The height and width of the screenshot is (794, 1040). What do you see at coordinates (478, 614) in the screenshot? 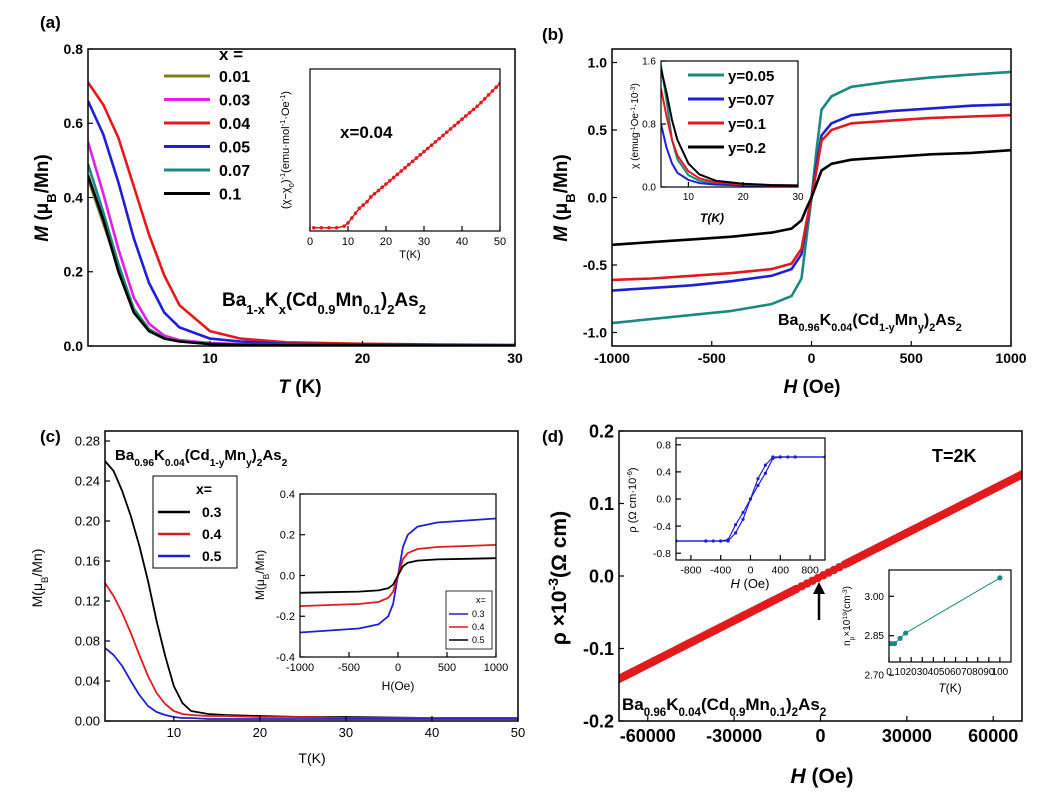
I see `inset-legend-label: 0.3` at bounding box center [478, 614].